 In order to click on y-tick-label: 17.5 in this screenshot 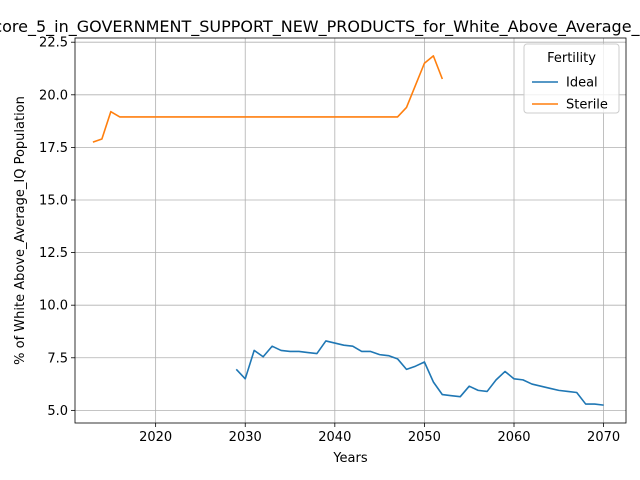, I will do `click(53, 148)`.